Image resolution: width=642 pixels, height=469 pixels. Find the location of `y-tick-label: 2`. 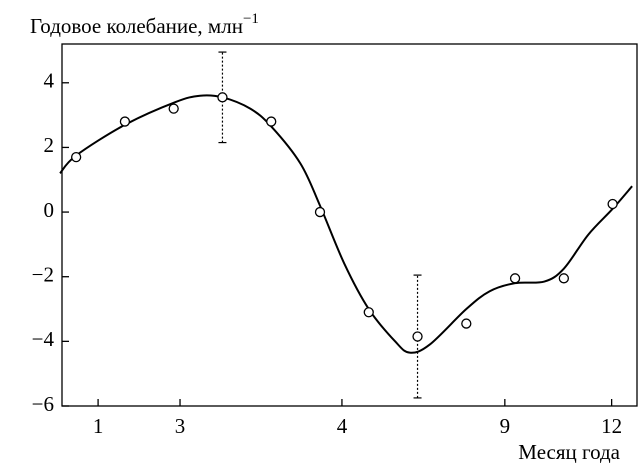

y-tick-label: 2 is located at coordinates (49, 145).